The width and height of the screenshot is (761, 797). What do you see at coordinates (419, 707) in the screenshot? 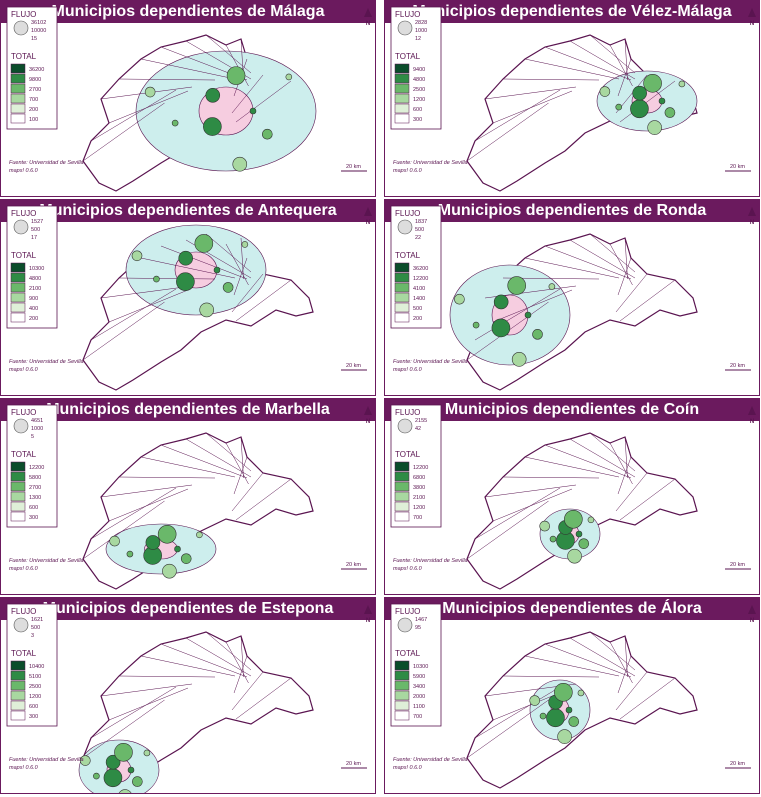
I see `class-value: 1100` at bounding box center [419, 707].